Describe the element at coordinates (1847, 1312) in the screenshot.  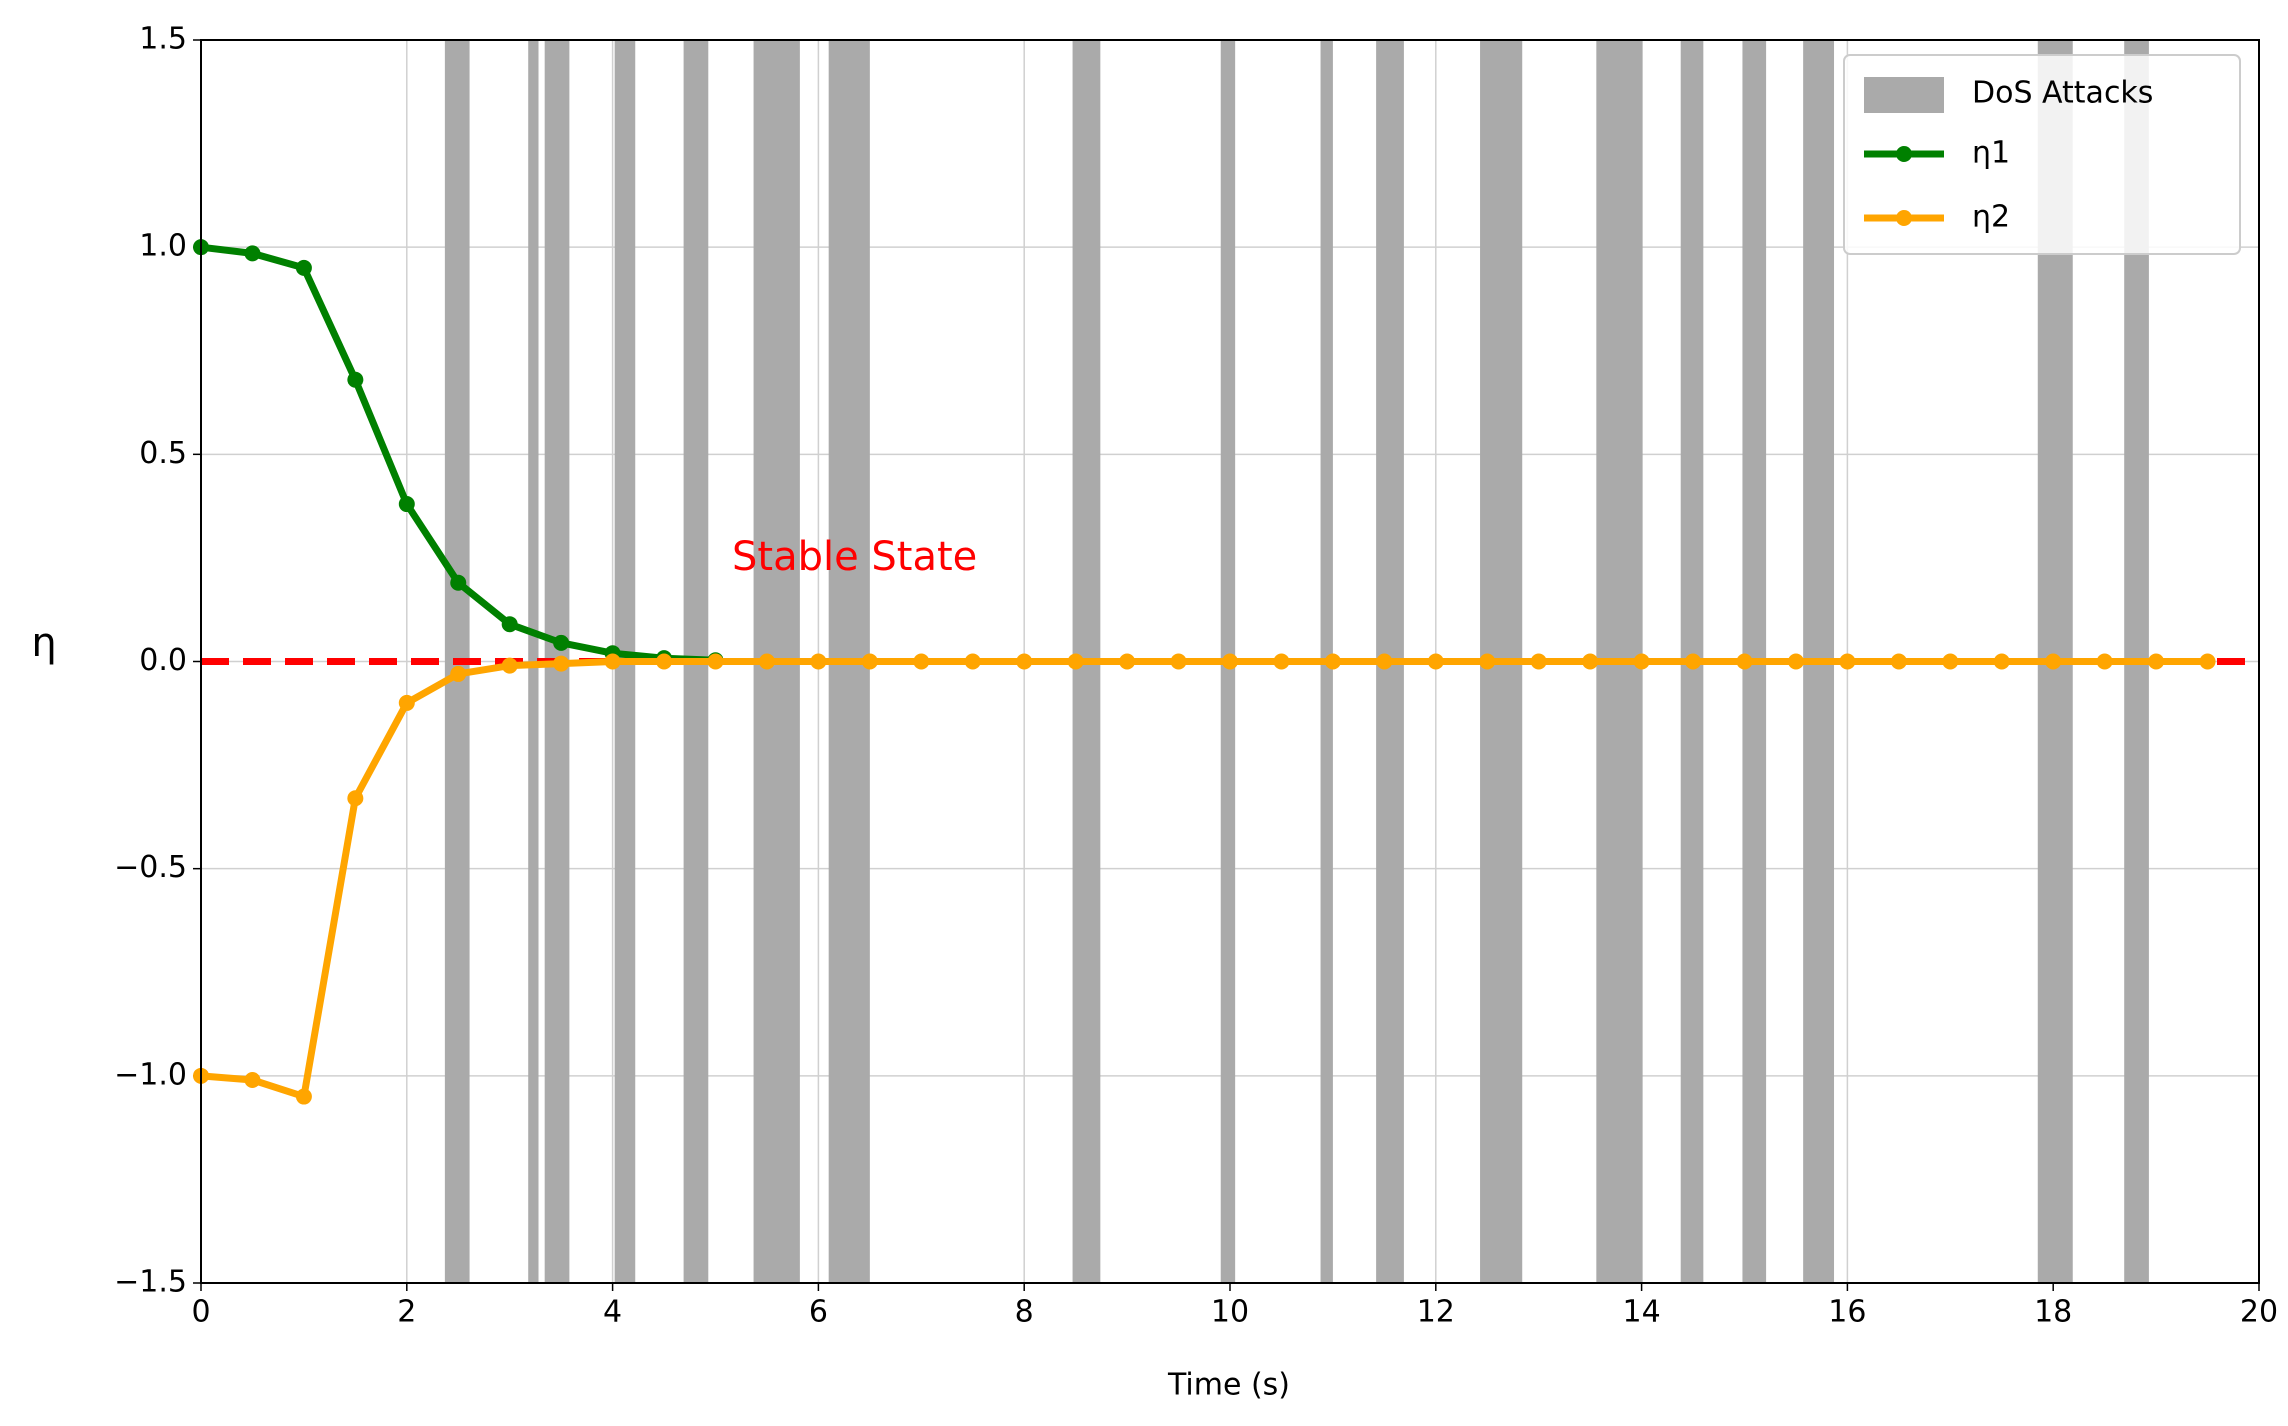
I see `x-tick-label: 16` at that location.